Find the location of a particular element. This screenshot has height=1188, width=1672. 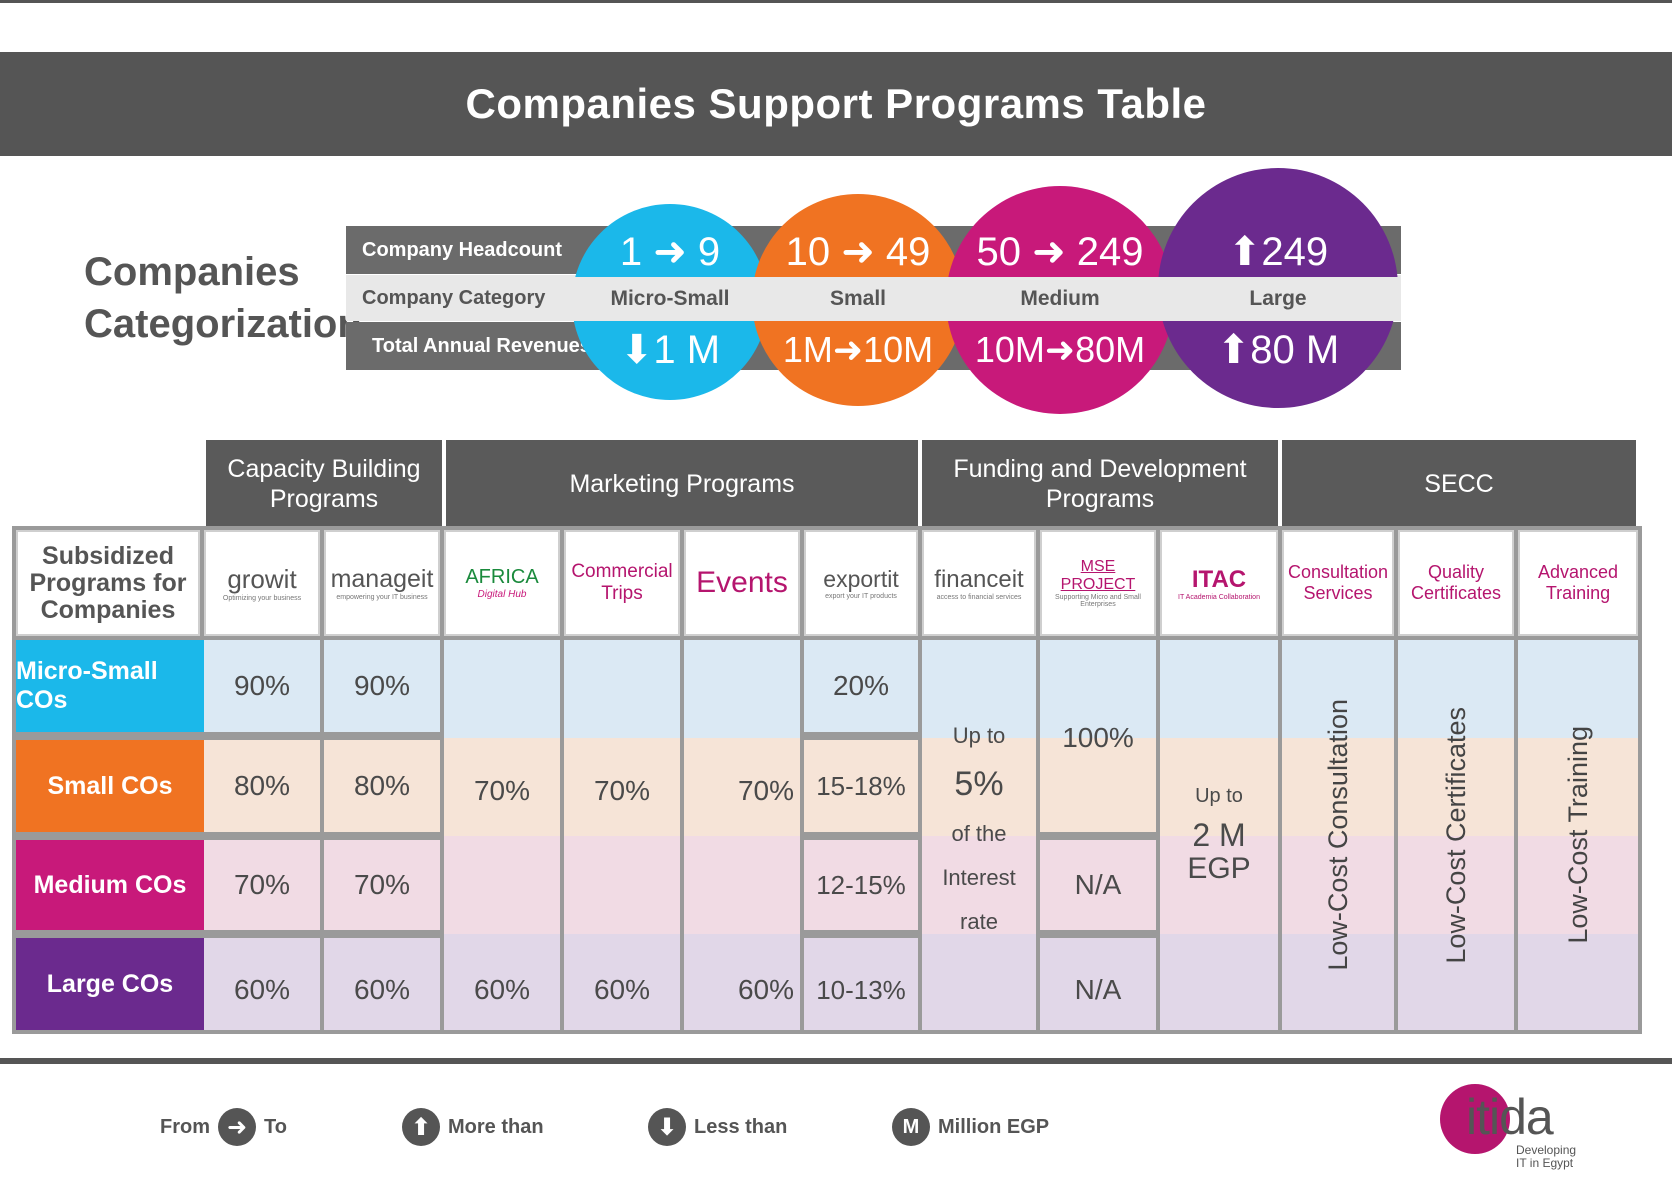

million-icon: M is located at coordinates (911, 1127).